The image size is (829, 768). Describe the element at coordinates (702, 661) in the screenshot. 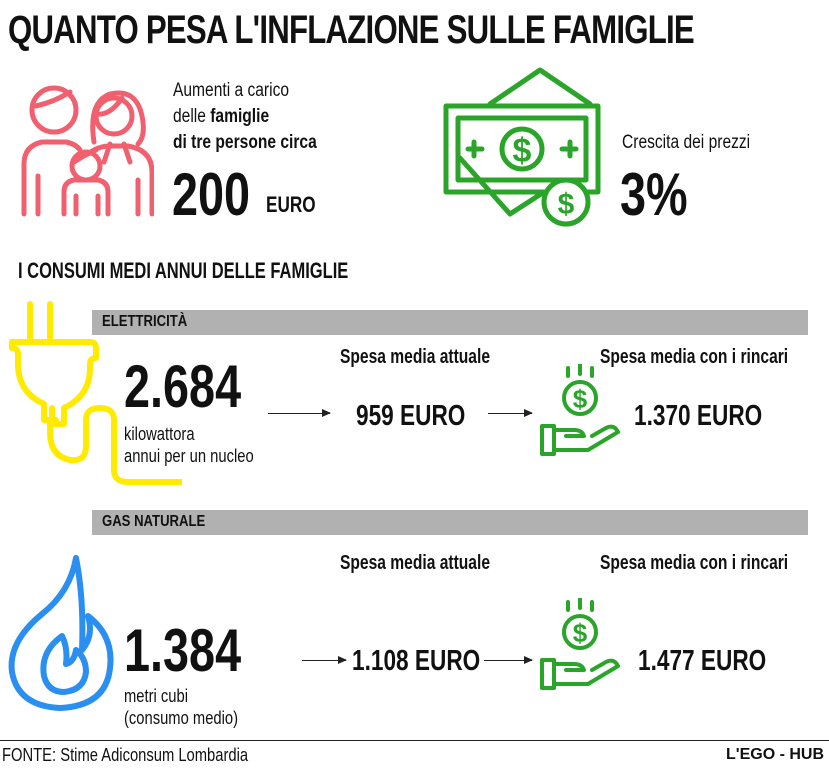

I see `gas-new-value: 1.477 EURO` at that location.